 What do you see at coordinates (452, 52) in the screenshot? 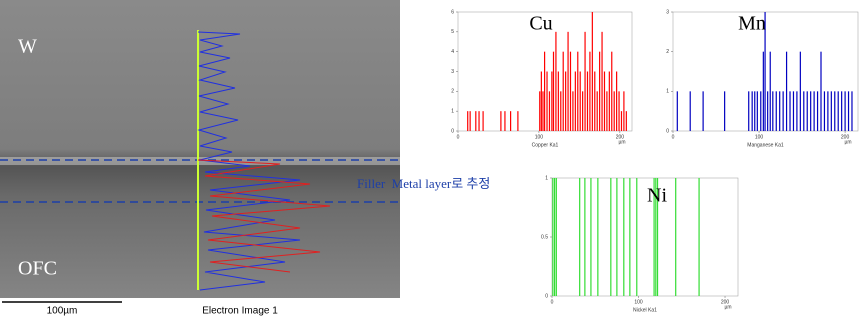
I see `y-tick-label: 4` at bounding box center [452, 52].